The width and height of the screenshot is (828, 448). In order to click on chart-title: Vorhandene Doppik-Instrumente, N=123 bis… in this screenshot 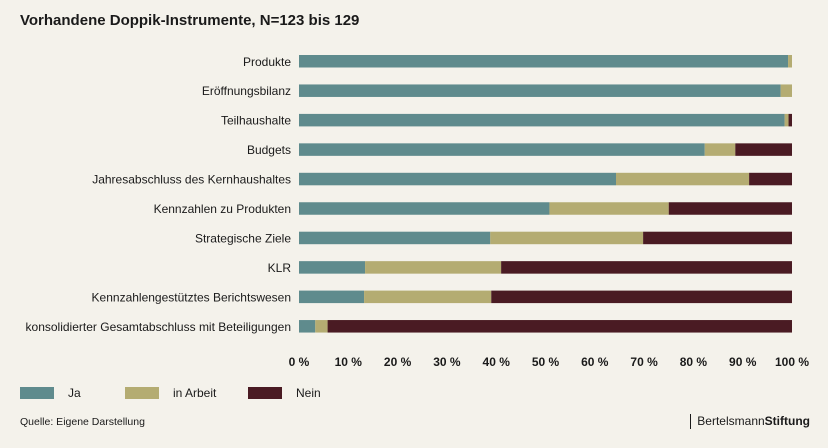, I will do `click(190, 20)`.